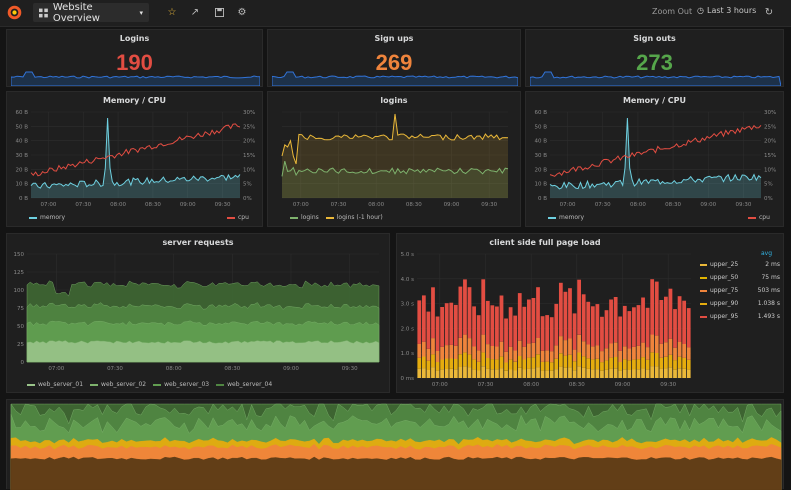 The image size is (791, 490). I want to click on share-icon: ↗, so click(195, 12).